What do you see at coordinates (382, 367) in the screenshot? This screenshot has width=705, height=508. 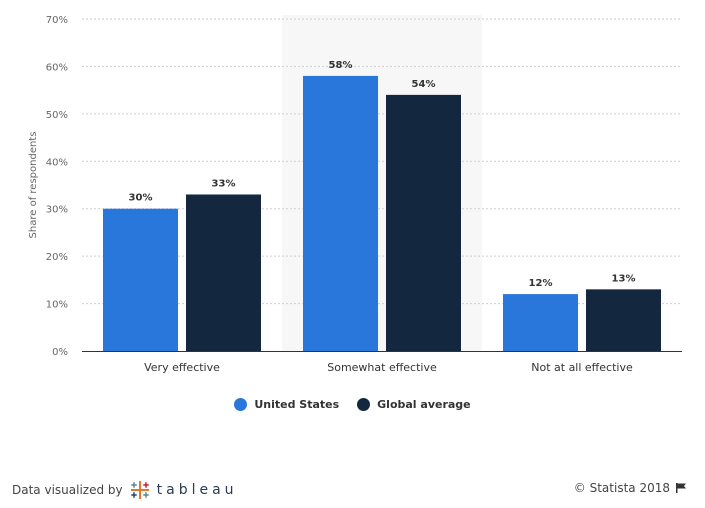 I see `x-tick-label: Somewhat effective` at bounding box center [382, 367].